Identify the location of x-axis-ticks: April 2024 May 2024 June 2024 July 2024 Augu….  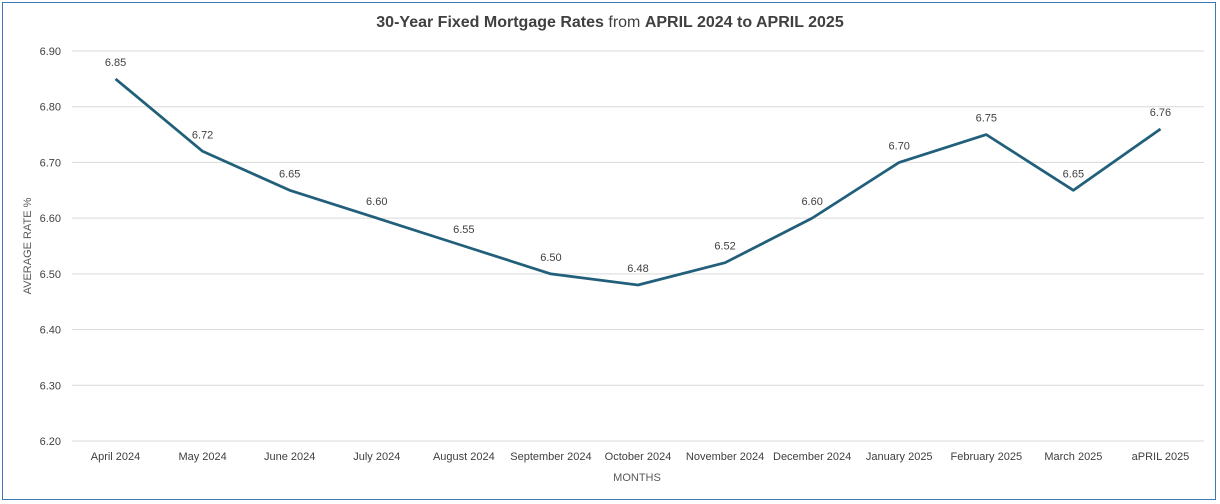
(640, 457).